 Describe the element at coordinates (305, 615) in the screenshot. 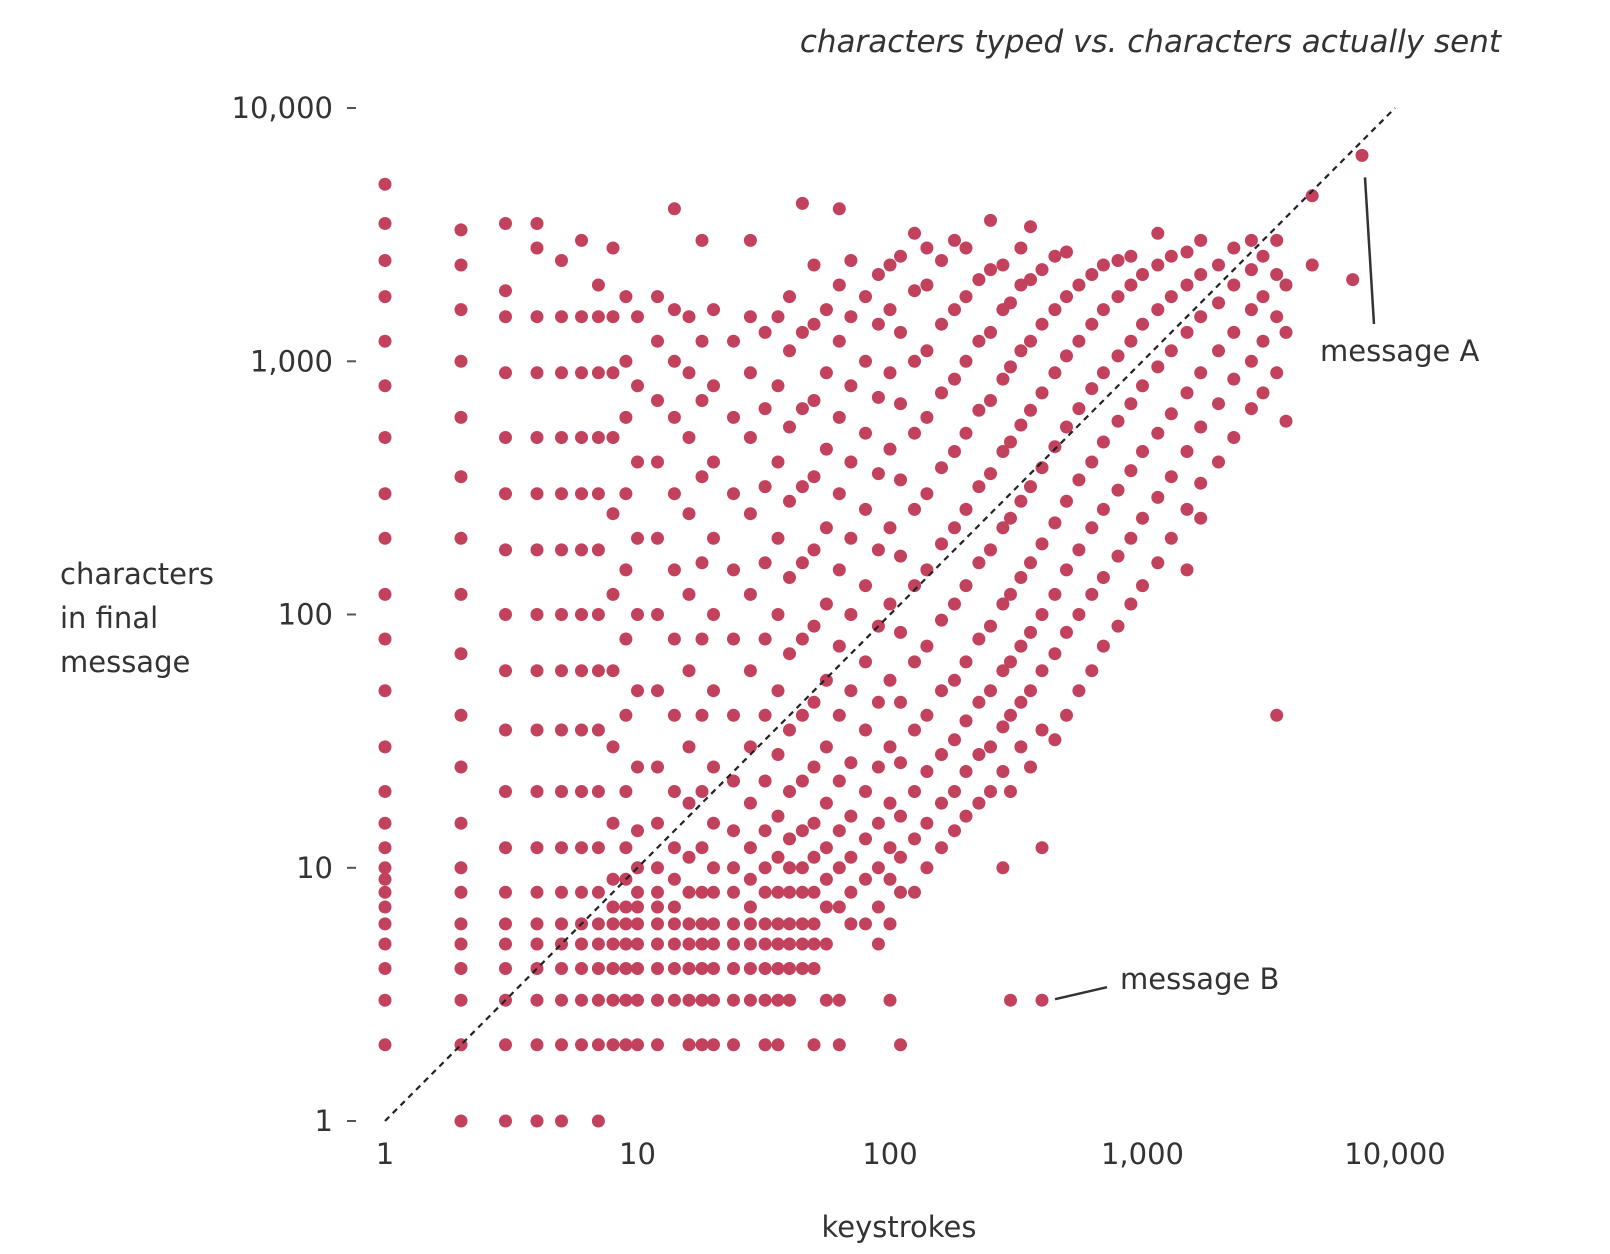

I see `y-tick-label: 100` at that location.